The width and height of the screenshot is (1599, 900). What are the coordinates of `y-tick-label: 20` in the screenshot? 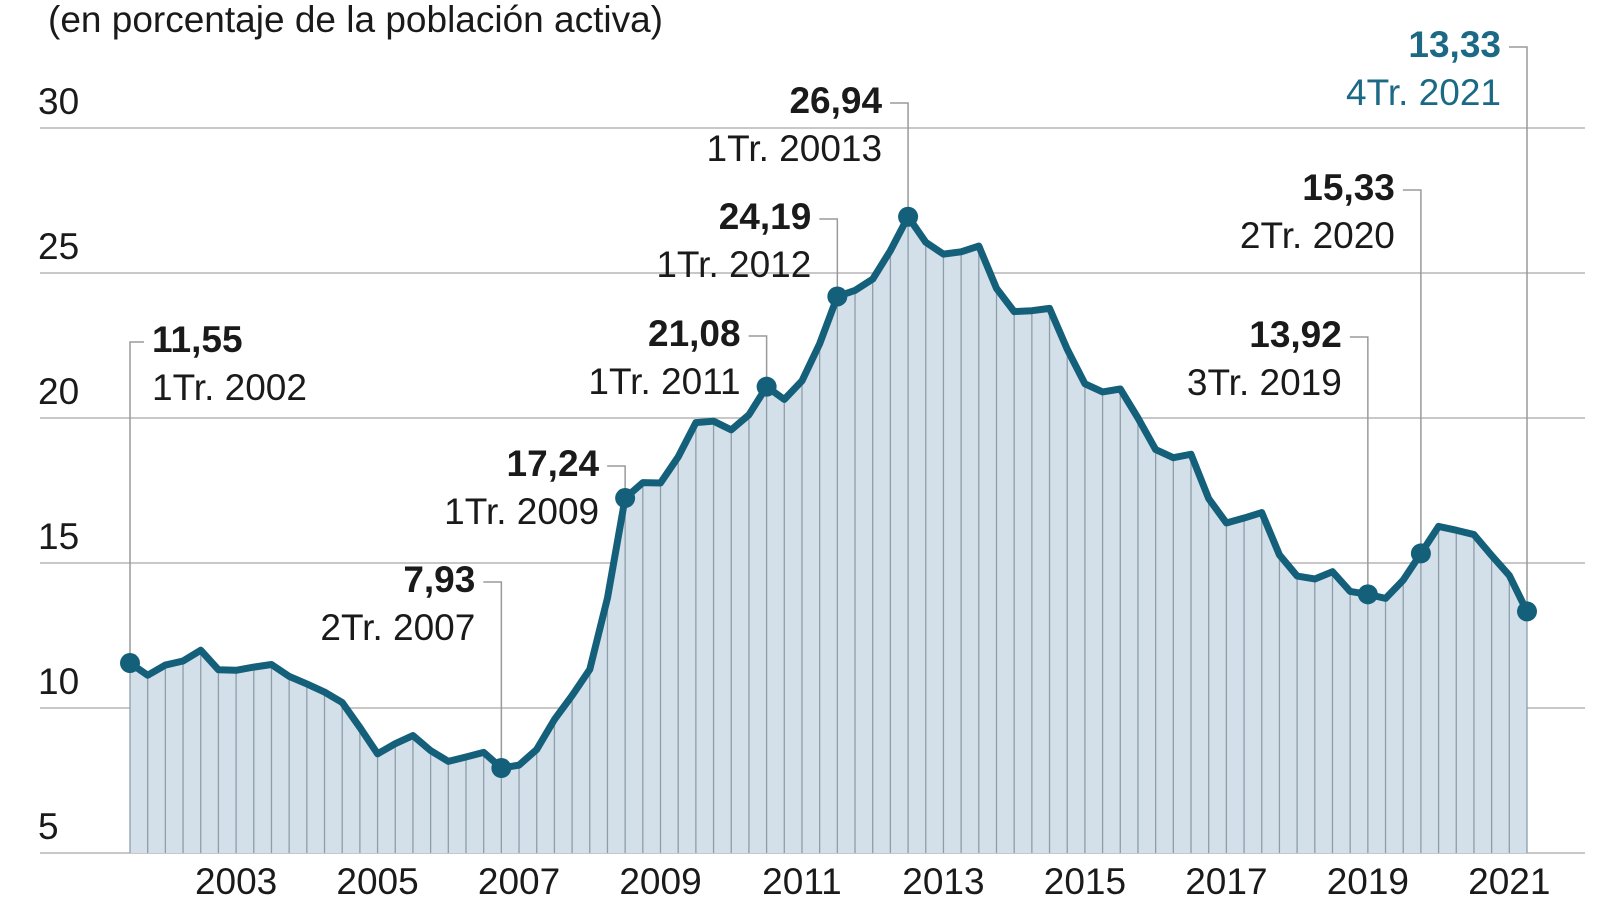 It's located at (58, 391).